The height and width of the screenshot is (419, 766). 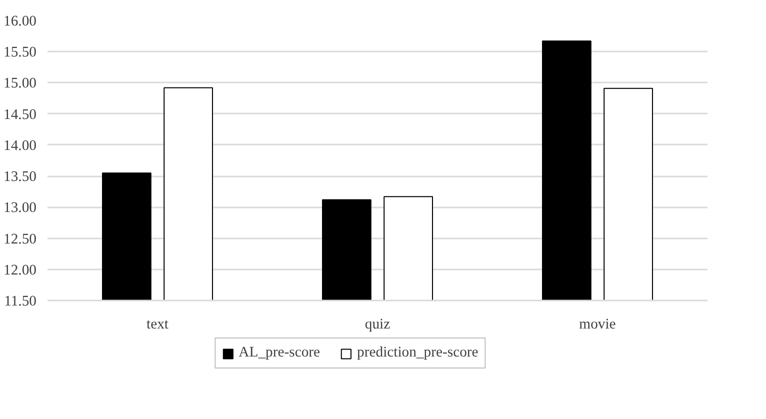 I want to click on x-tick-label: text, so click(x=157, y=324).